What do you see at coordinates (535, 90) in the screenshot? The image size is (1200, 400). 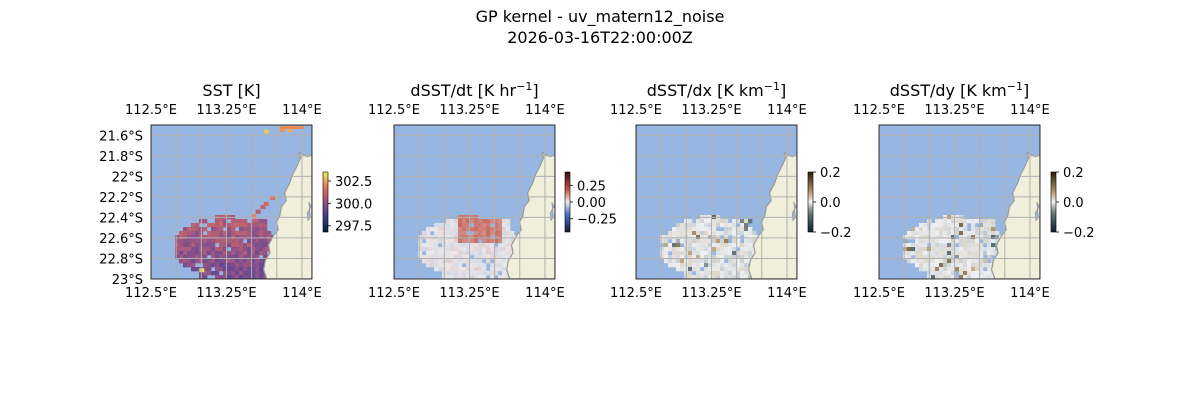 I see `panel-title-end: ]` at bounding box center [535, 90].